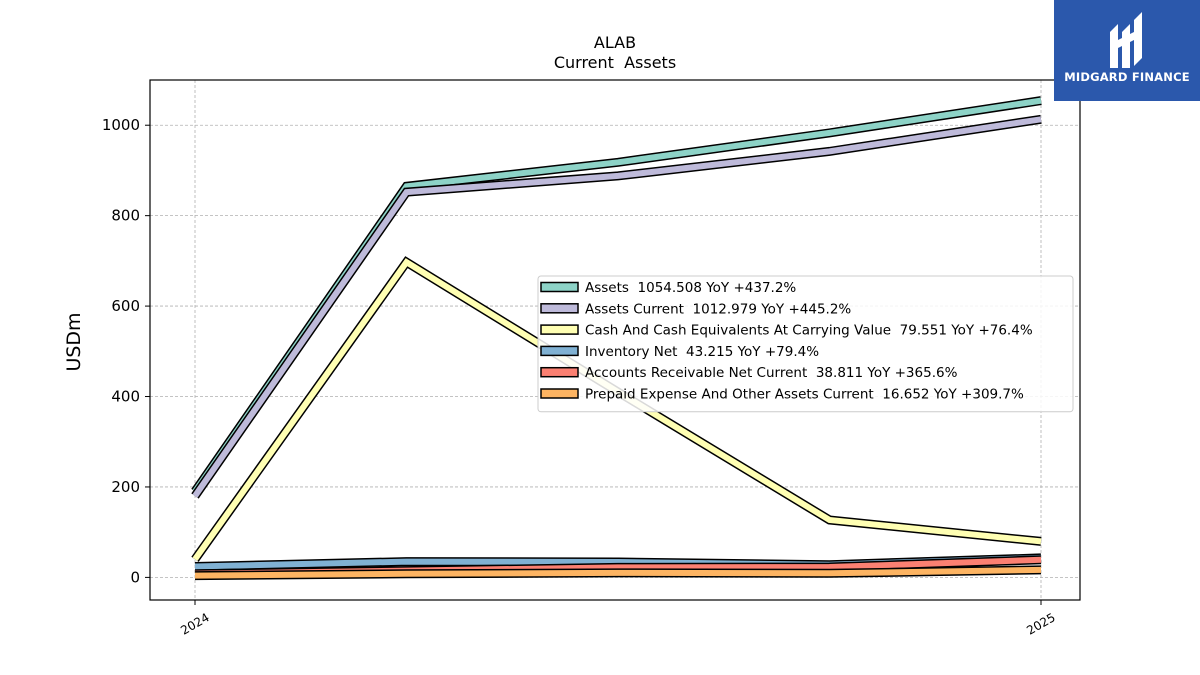  I want to click on legend-label: Assets 1054.508 YoY +437.2%, so click(690, 288).